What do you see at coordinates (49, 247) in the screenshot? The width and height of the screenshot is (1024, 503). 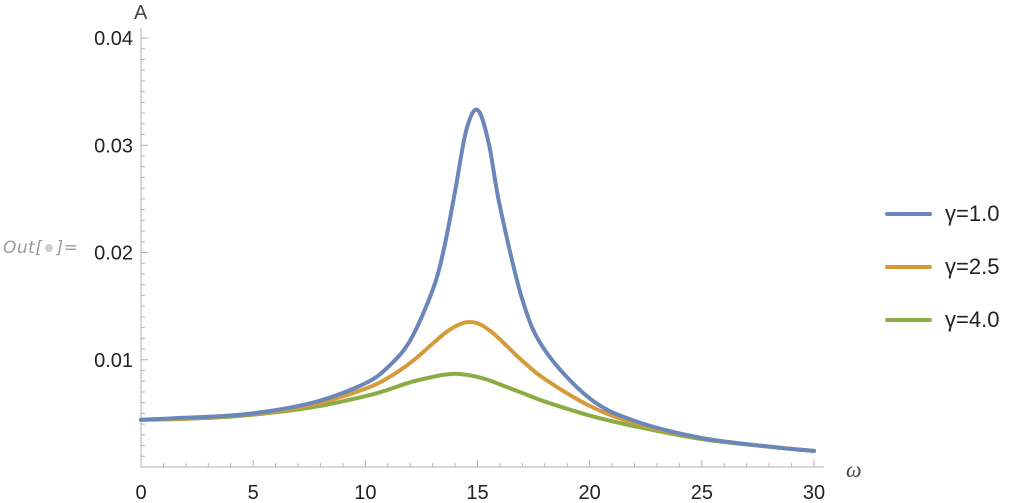 I see `cell-dot-icon` at bounding box center [49, 247].